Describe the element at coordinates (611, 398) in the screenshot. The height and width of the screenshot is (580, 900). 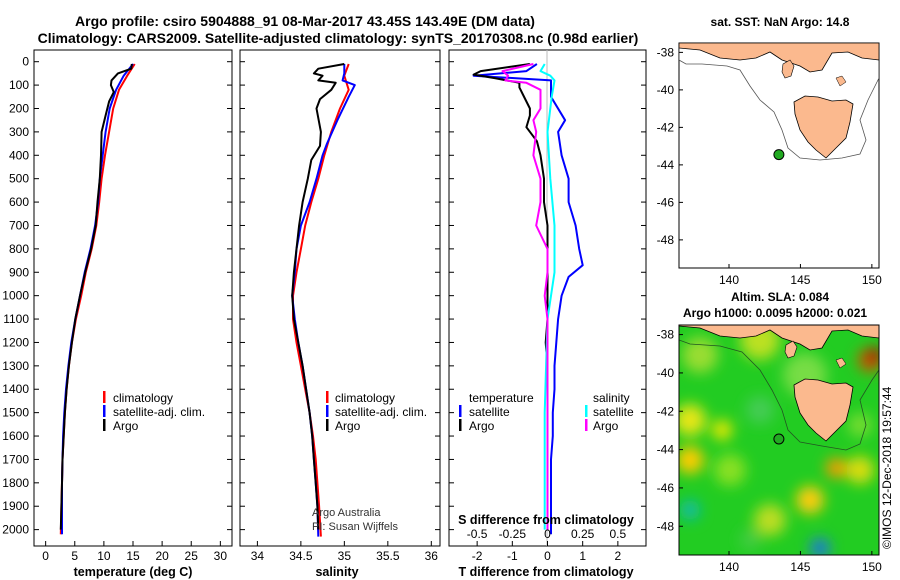
I see `legend-title-salinity: salinity` at that location.